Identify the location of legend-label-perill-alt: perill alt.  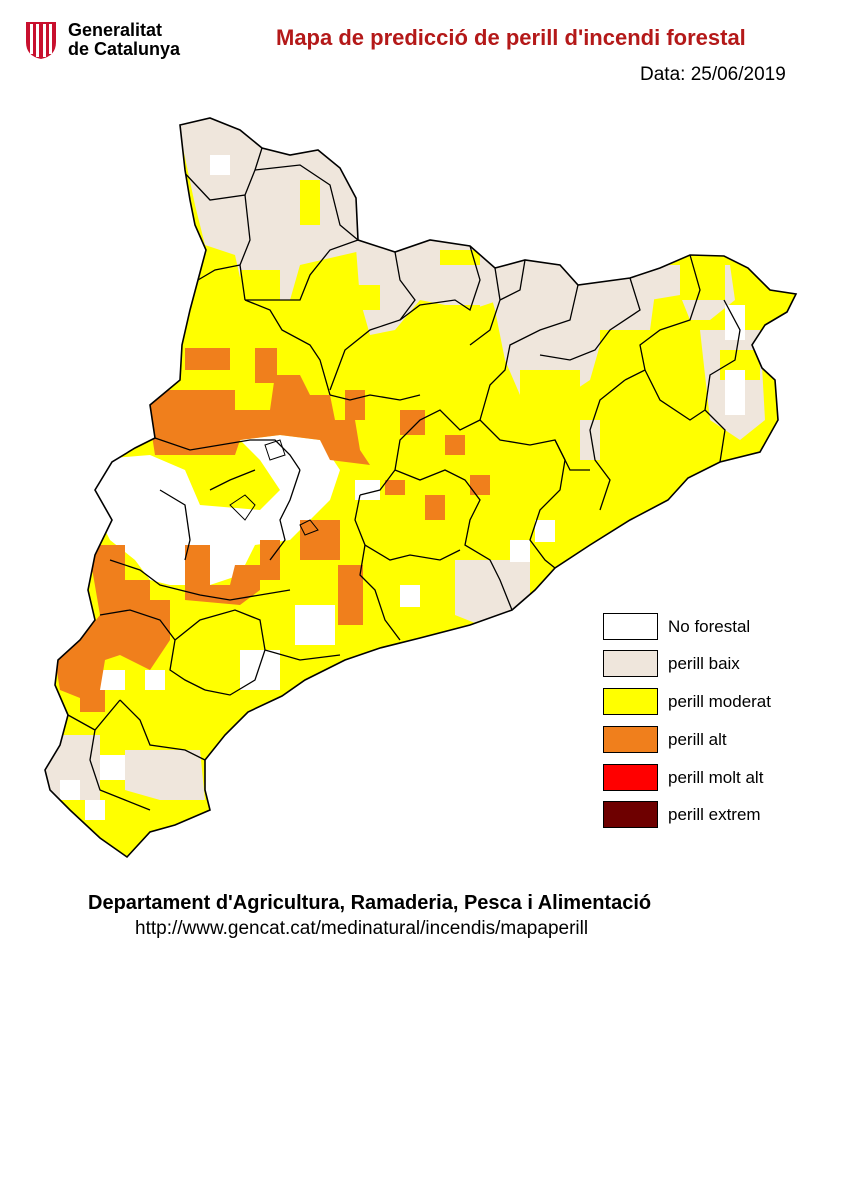
(697, 739).